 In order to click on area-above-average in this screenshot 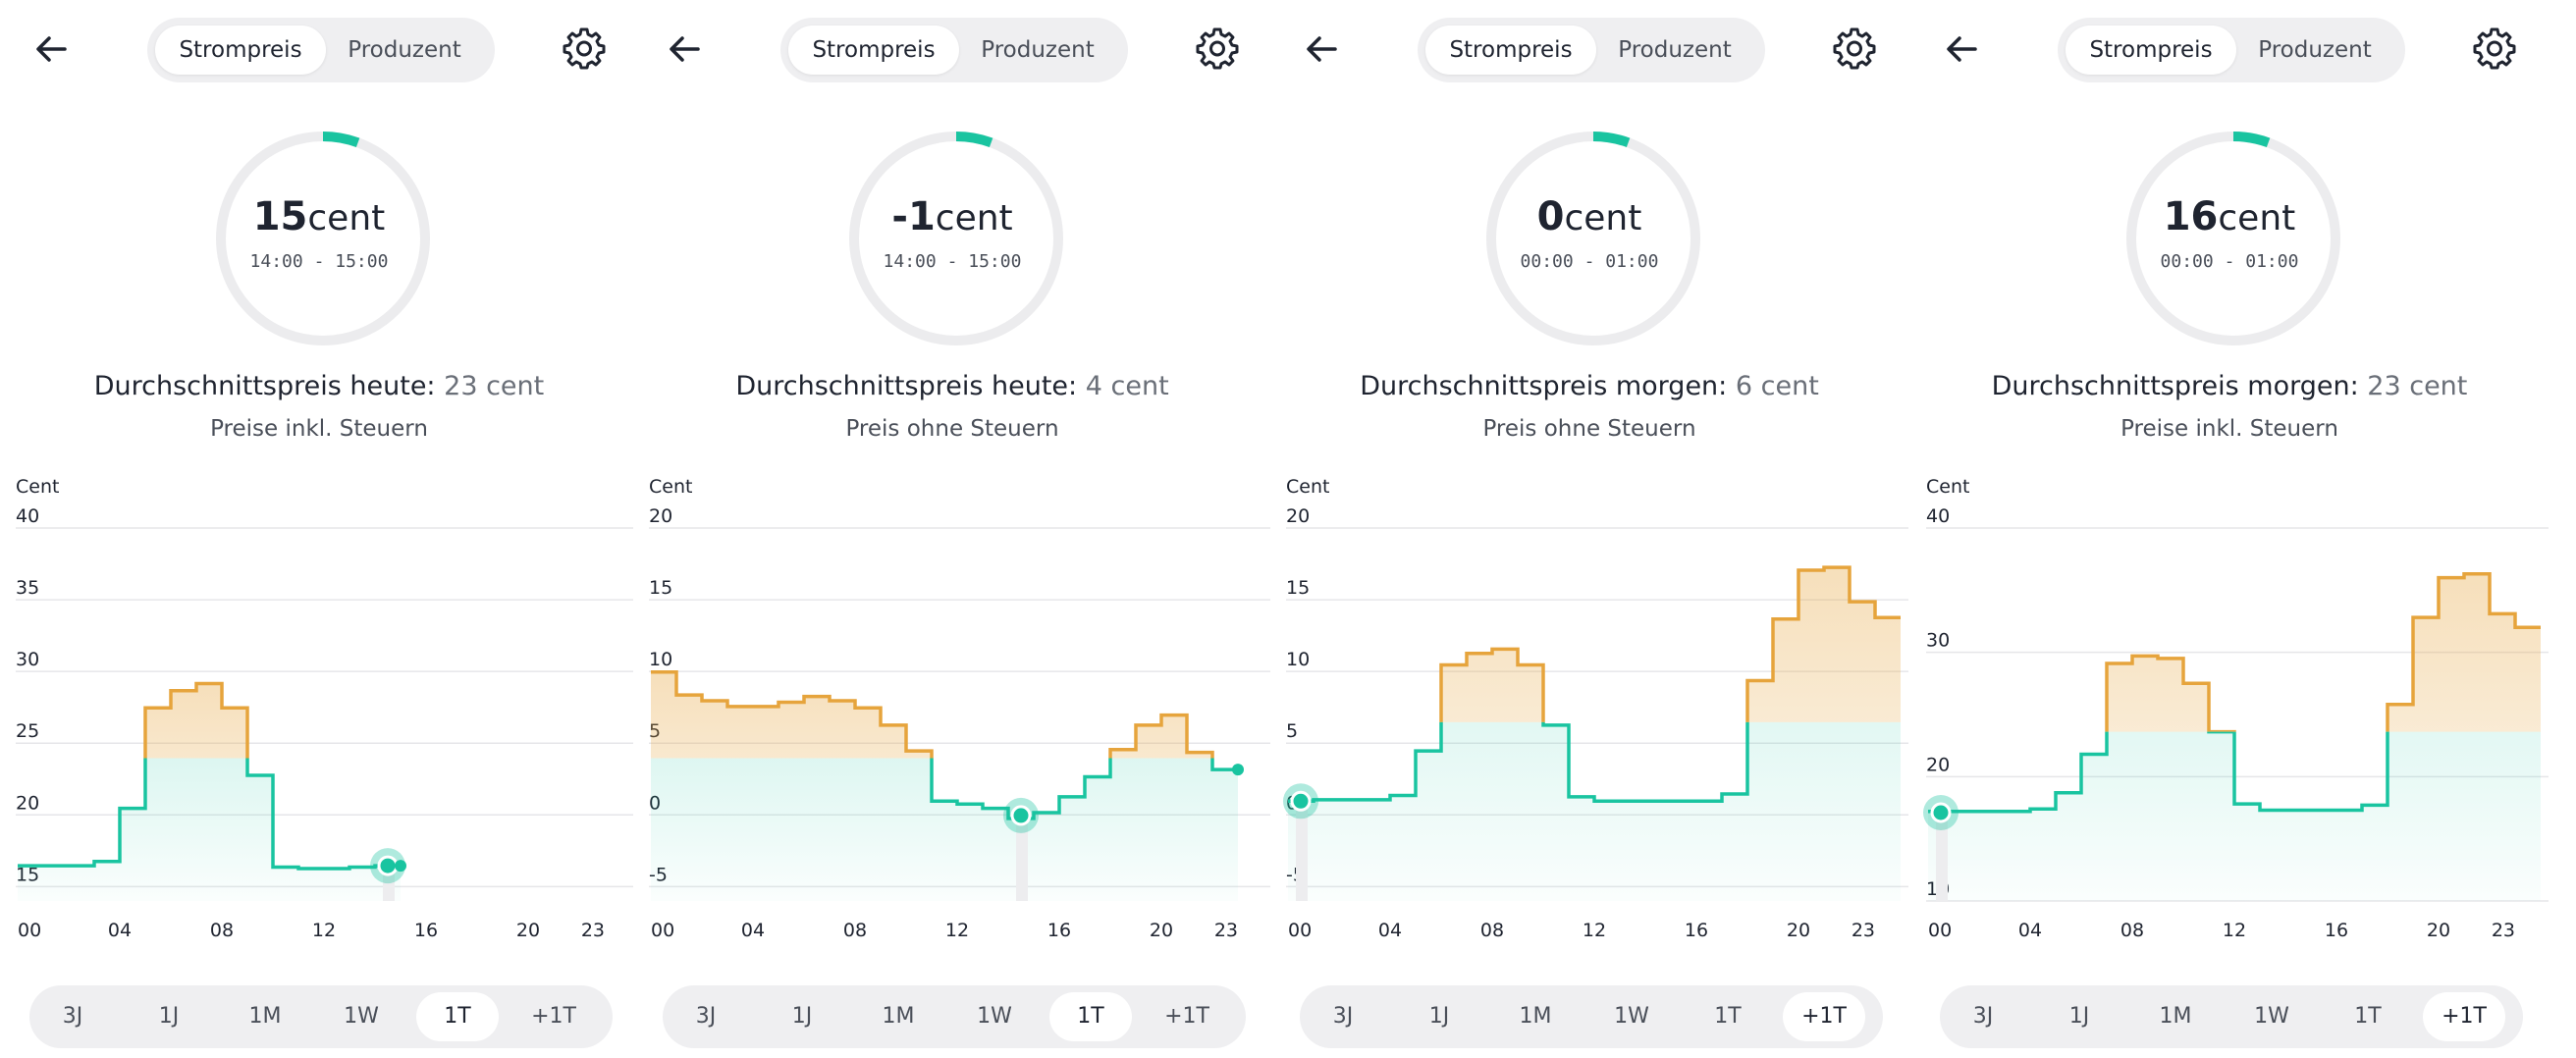, I will do `click(931, 715)`.